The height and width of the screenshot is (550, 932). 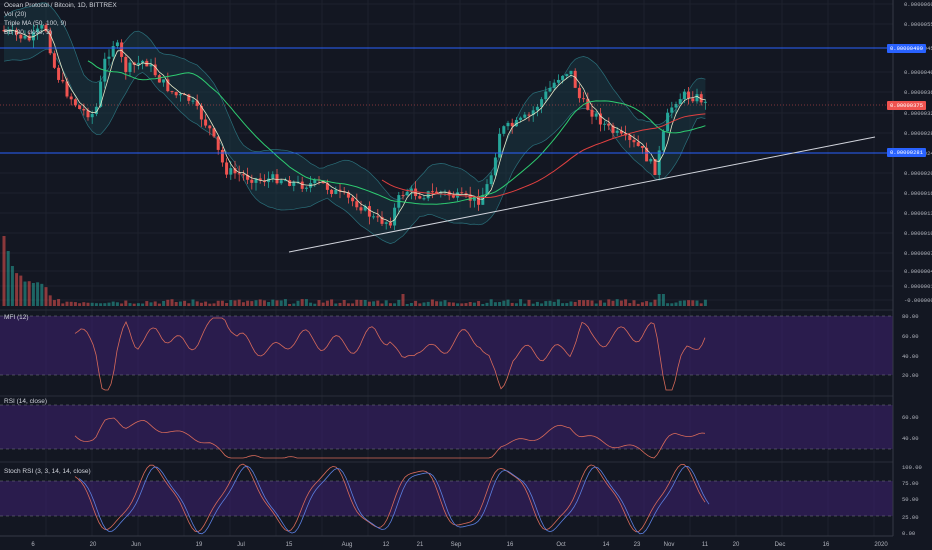 What do you see at coordinates (420, 545) in the screenshot?
I see `time-tick-label: 21` at bounding box center [420, 545].